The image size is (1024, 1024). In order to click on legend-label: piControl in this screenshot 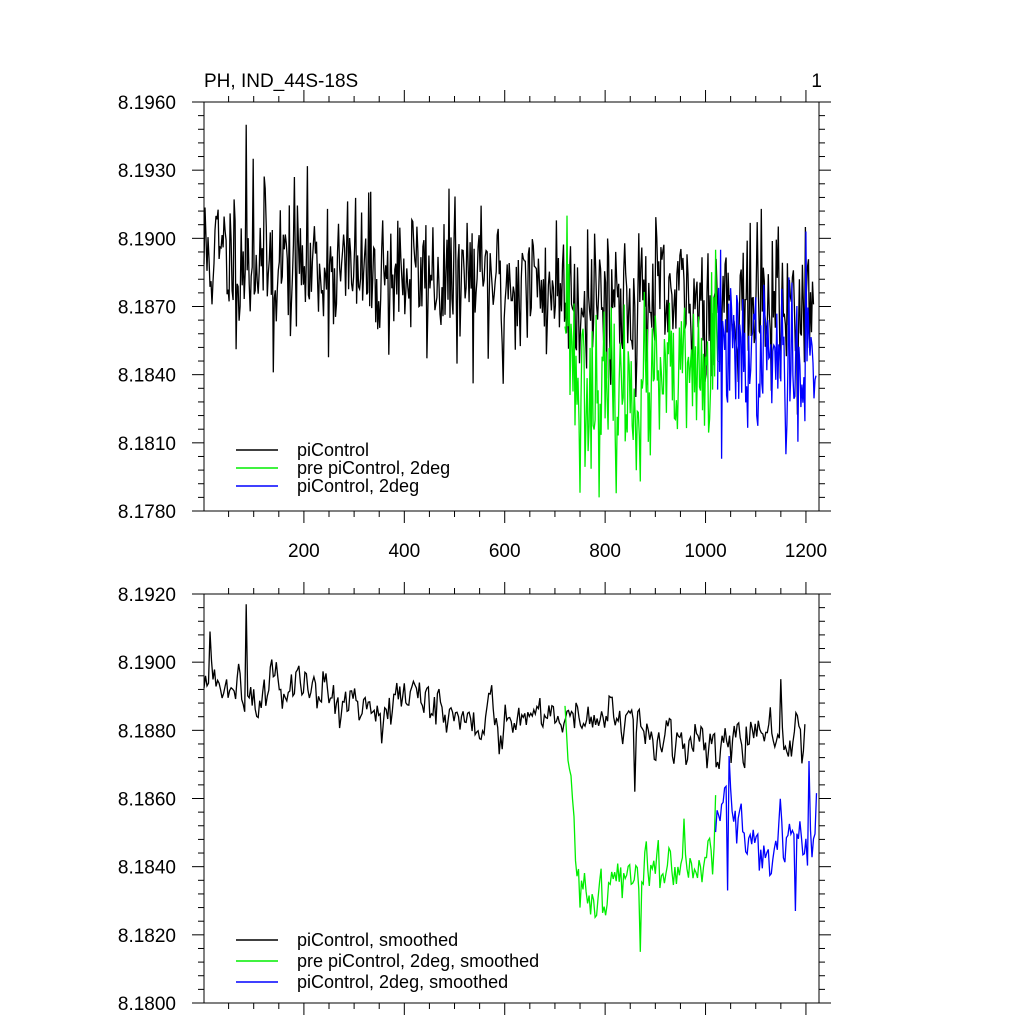, I will do `click(333, 450)`.